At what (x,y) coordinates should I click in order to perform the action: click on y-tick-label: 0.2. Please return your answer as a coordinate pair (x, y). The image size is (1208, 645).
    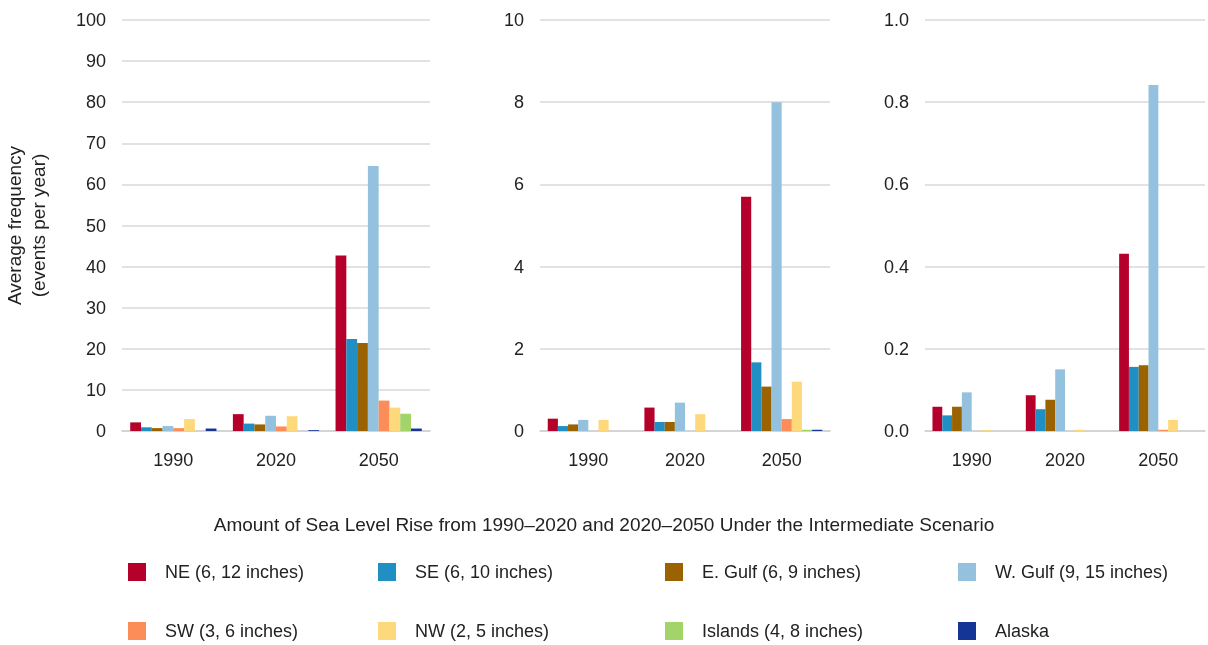
    Looking at the image, I should click on (896, 348).